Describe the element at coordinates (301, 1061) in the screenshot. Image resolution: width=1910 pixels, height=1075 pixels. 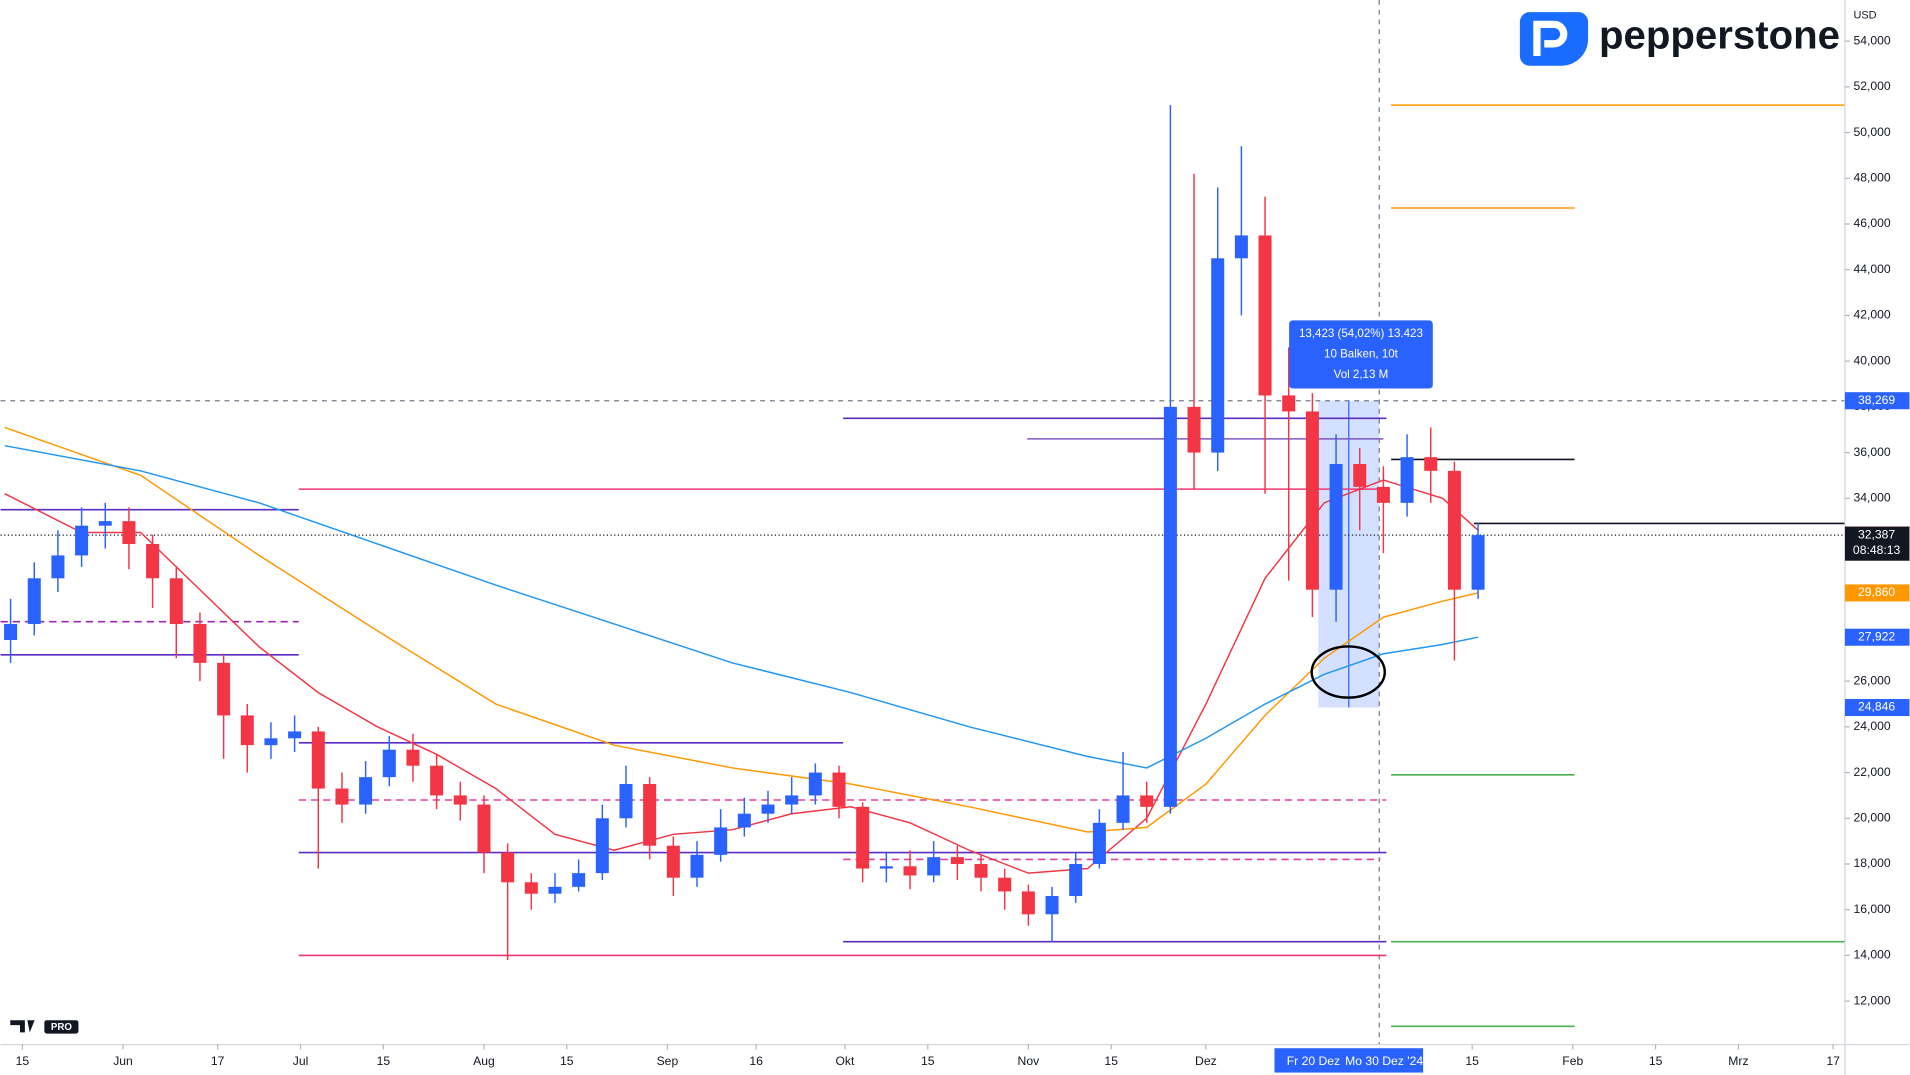
I see `x-tick-label: Jul` at that location.